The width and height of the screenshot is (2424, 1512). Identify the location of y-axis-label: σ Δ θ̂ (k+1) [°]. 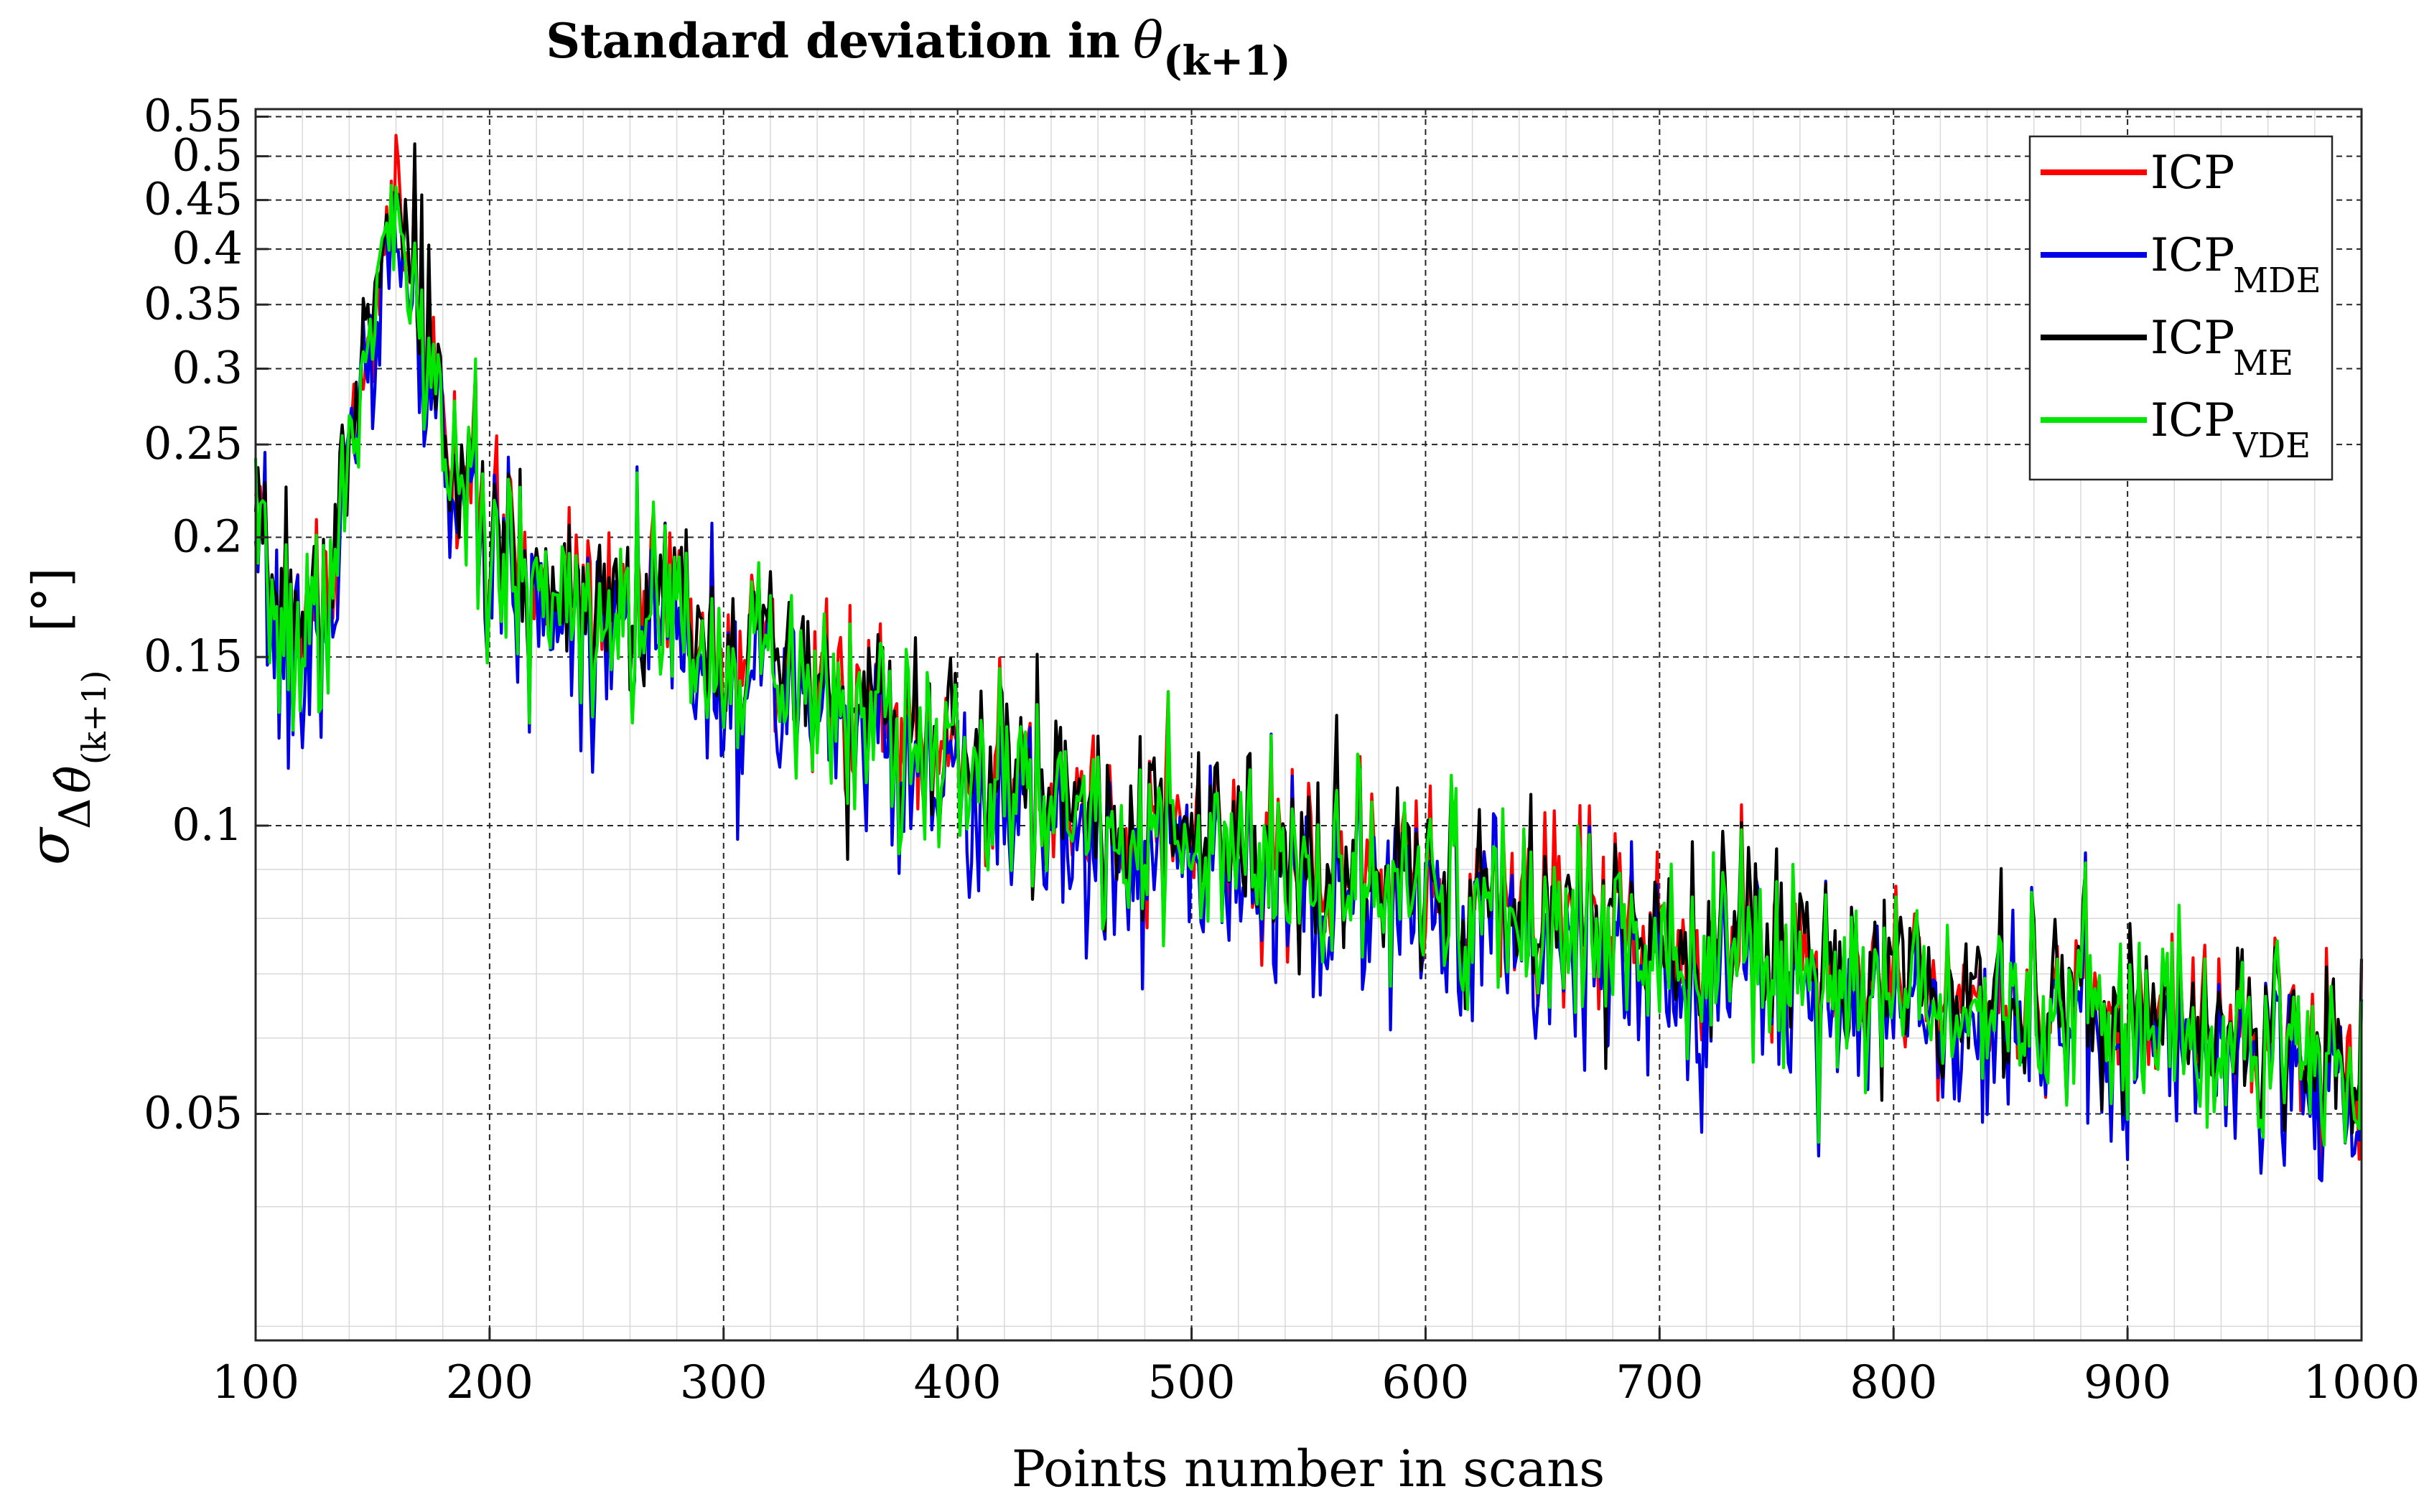
(65, 716).